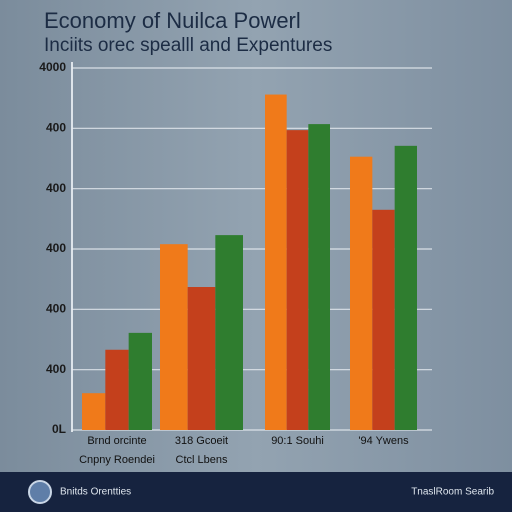  Describe the element at coordinates (256, 492) in the screenshot. I see `footer-bar` at that location.